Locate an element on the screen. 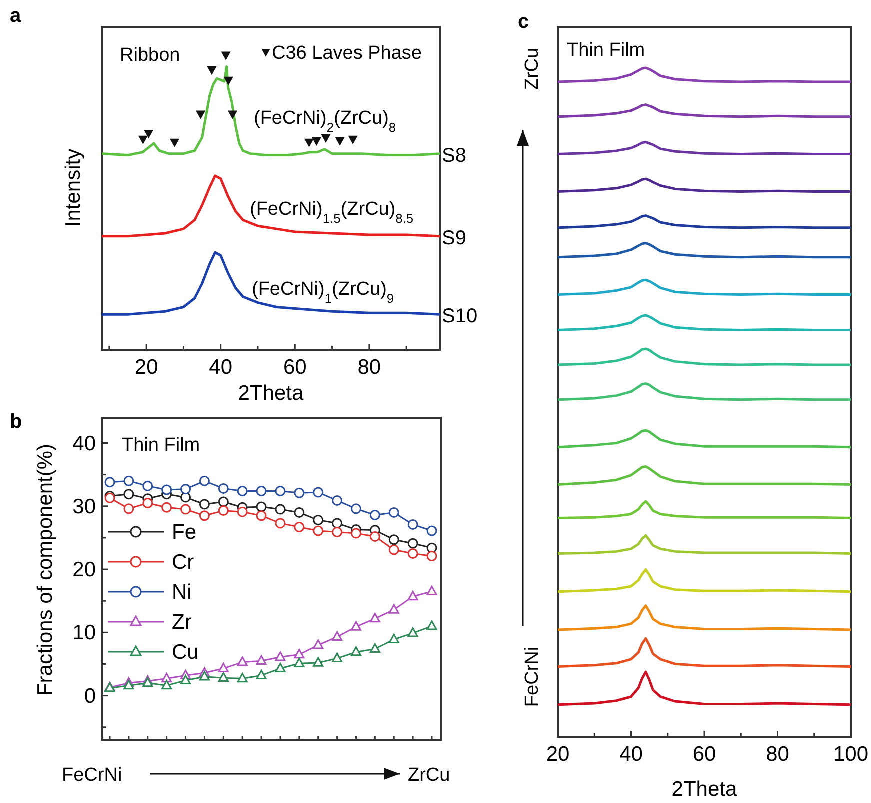  y-axis-title: Intensity is located at coordinates (73, 188).